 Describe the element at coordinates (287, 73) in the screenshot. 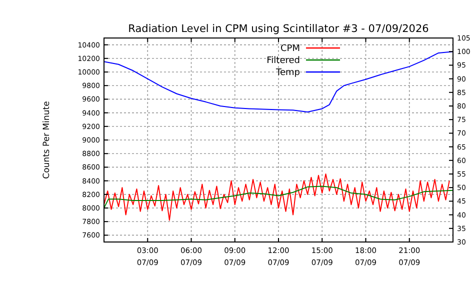

I see `legend-label: Temp` at that location.